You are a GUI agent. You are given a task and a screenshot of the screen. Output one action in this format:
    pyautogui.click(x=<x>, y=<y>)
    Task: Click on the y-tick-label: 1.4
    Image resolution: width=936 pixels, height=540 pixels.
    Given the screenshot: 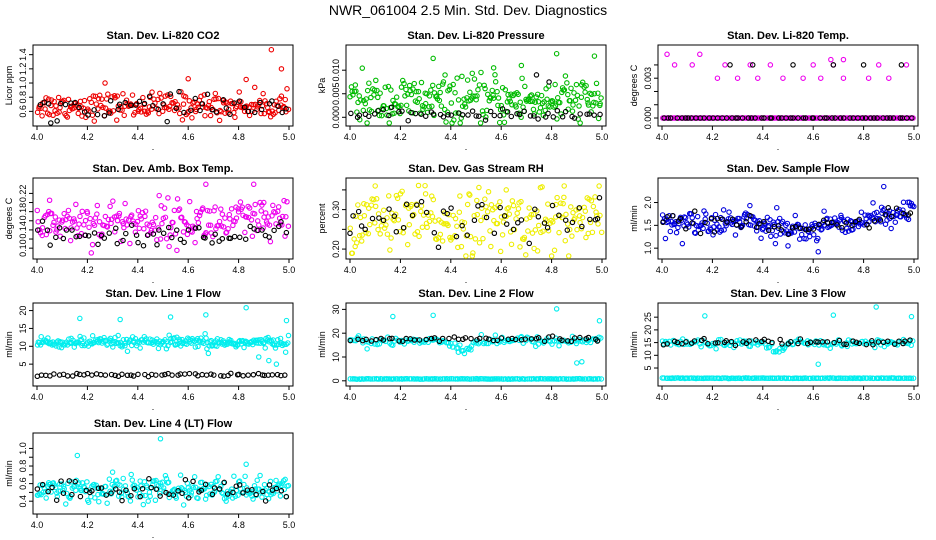 What is the action you would take?
    pyautogui.click(x=23, y=54)
    